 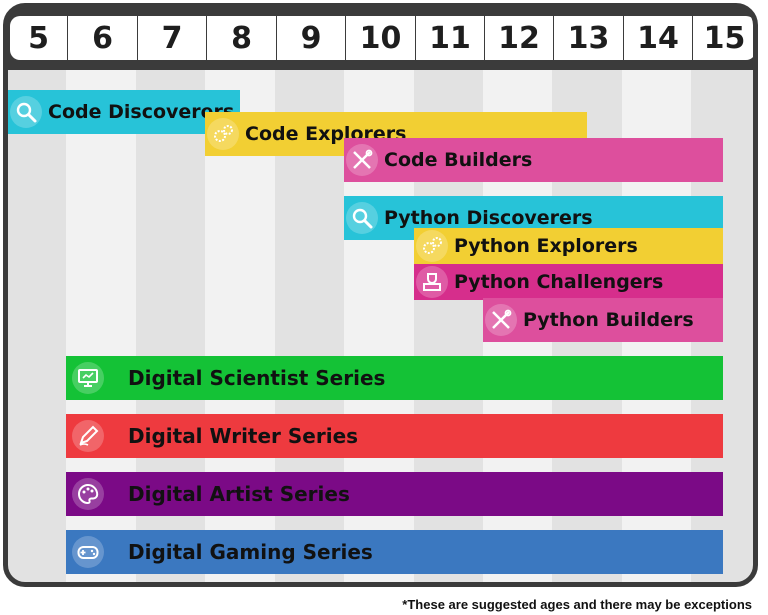 I want to click on course-label: Digital Gaming Series, so click(x=250, y=552).